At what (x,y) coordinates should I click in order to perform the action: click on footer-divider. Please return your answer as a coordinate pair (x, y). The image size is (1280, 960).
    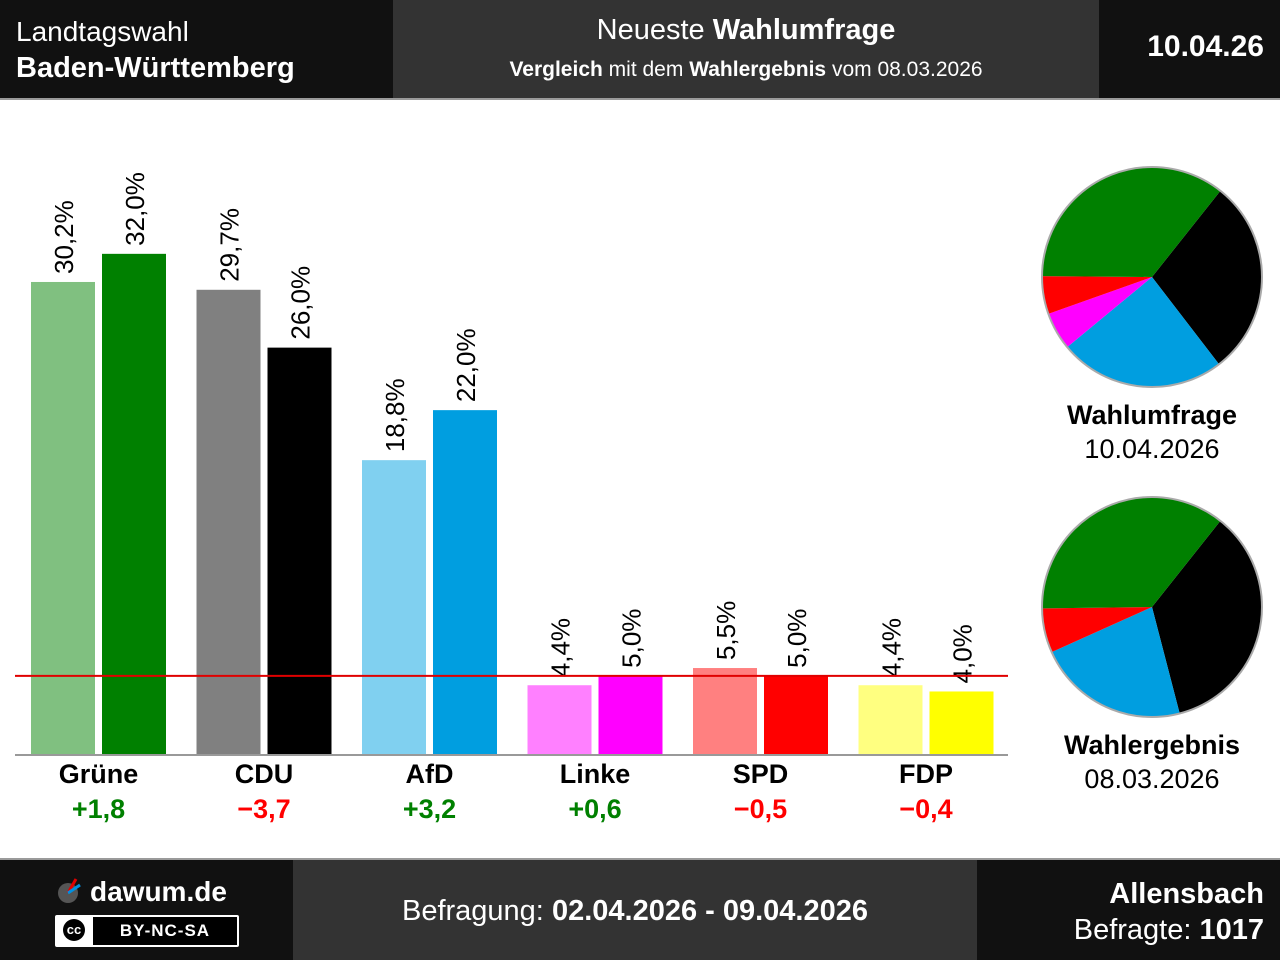
    Looking at the image, I should click on (640, 859).